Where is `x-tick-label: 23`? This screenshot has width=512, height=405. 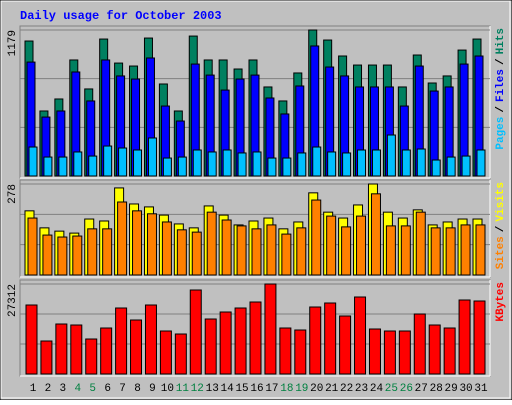 x-tick-label: 23 is located at coordinates (361, 389).